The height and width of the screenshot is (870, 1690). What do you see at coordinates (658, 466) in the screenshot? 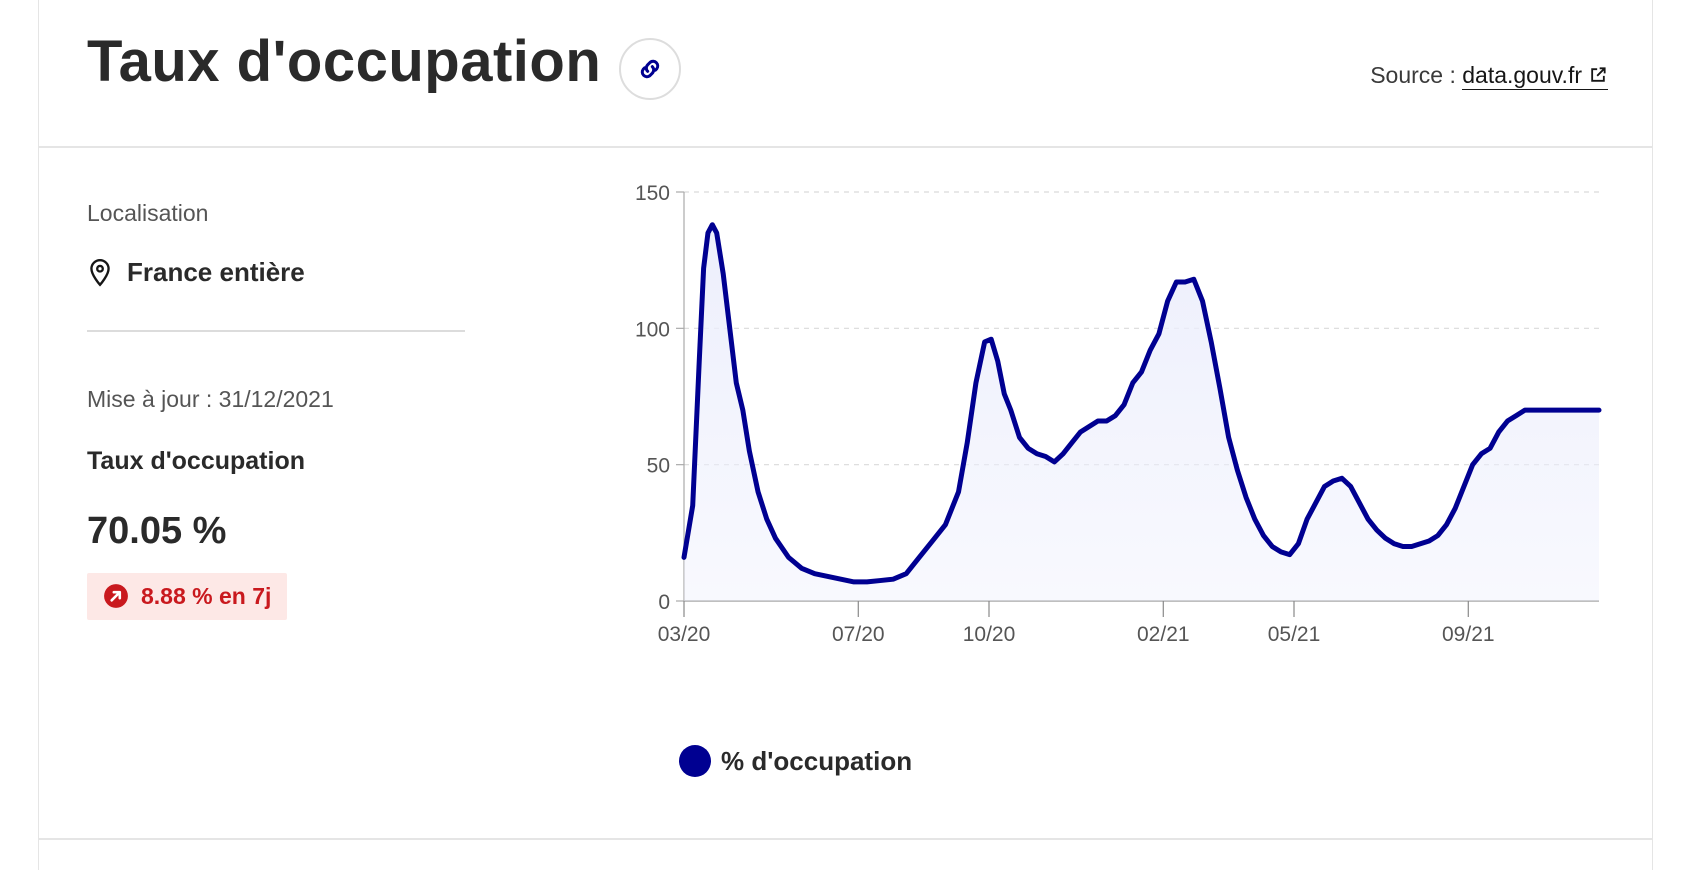
I see `y-tick-label: 50` at bounding box center [658, 466].